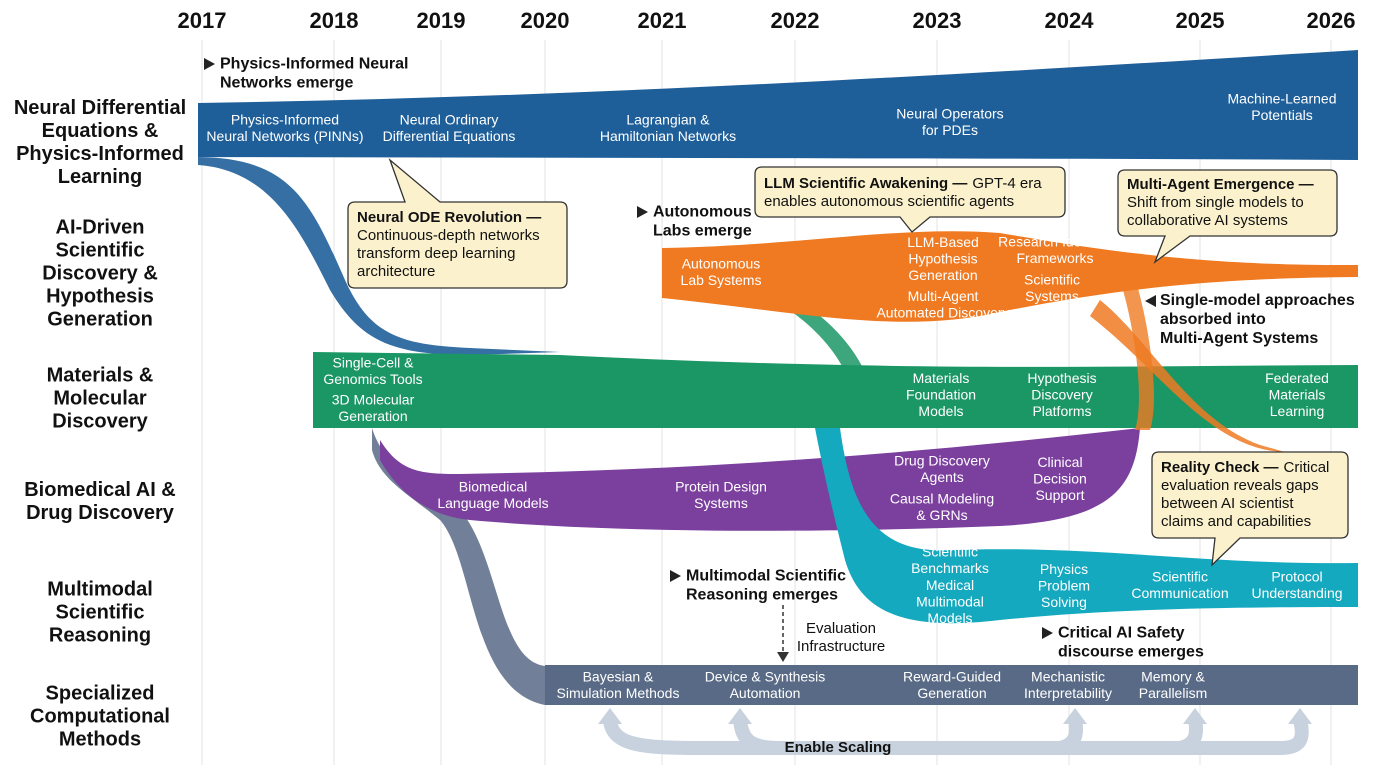  Describe the element at coordinates (942, 460) in the screenshot. I see `stream-label: Drug Discovery` at that location.